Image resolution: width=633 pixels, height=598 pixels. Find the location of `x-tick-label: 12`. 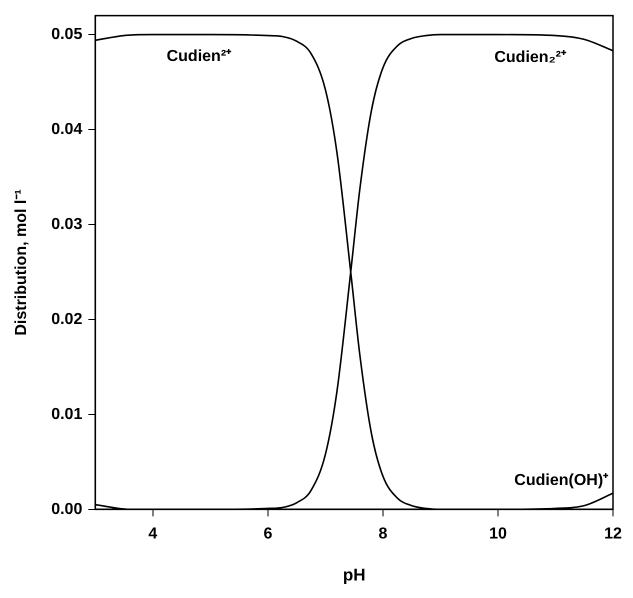

x-tick-label: 12 is located at coordinates (613, 533).